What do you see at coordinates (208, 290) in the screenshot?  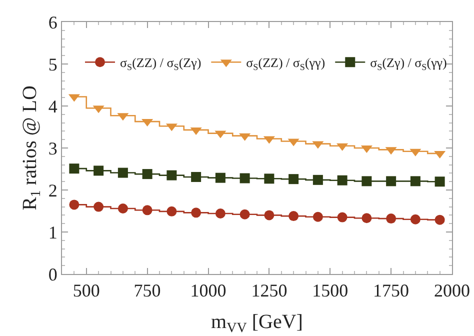 I see `x-tick-label: 1000` at bounding box center [208, 290].